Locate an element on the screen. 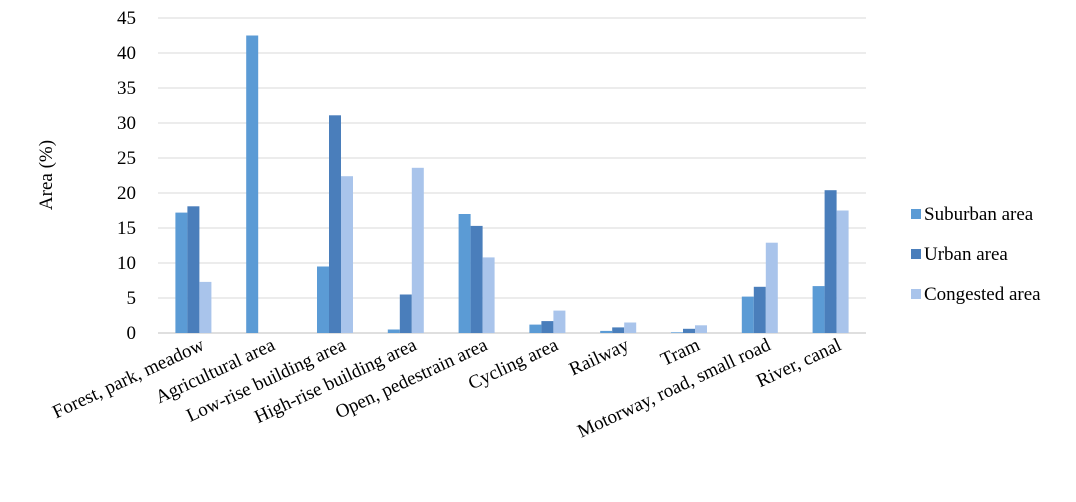  category-label: Railway is located at coordinates (599, 357).